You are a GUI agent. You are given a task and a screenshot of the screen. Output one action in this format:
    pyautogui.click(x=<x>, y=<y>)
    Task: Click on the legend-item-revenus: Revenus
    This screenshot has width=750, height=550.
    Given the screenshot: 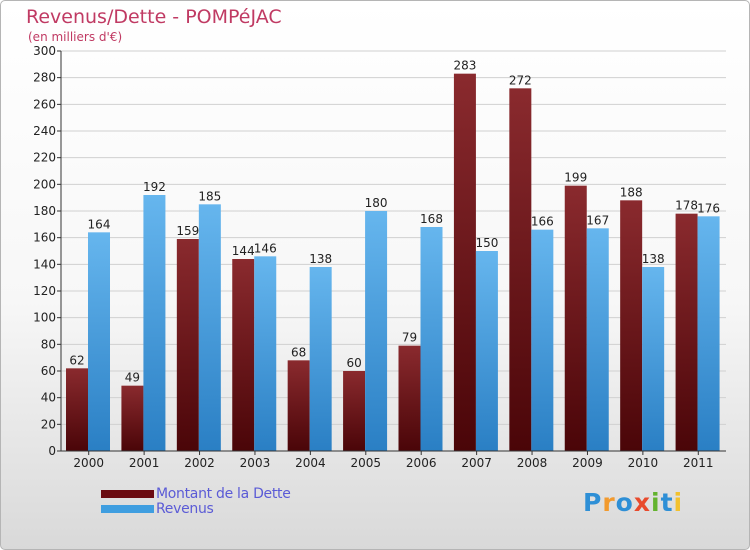 What is the action you would take?
    pyautogui.click(x=196, y=508)
    